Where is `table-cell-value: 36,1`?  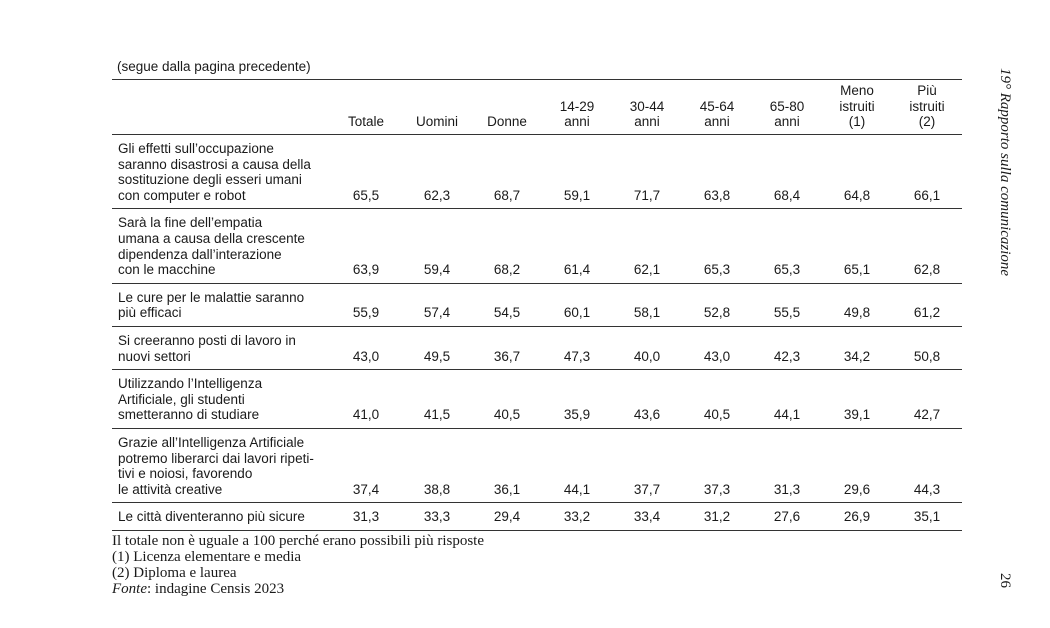
table-cell-value: 36,1 is located at coordinates (507, 489).